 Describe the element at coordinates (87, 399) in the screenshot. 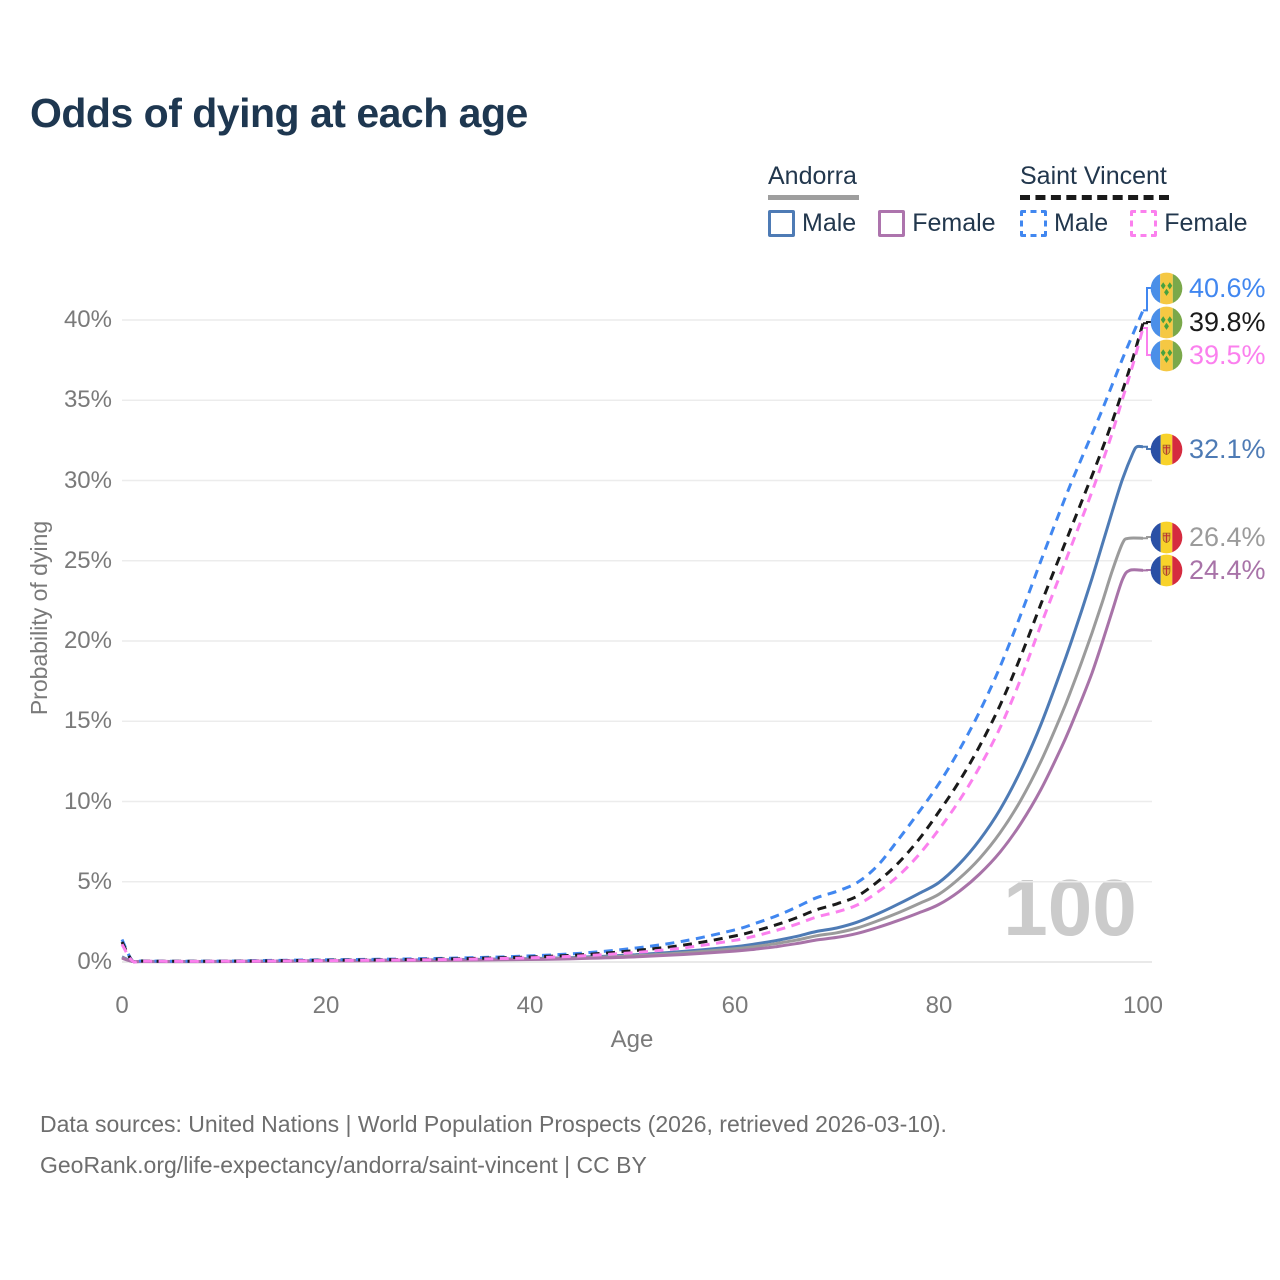

I see `y-tick: 35%` at that location.